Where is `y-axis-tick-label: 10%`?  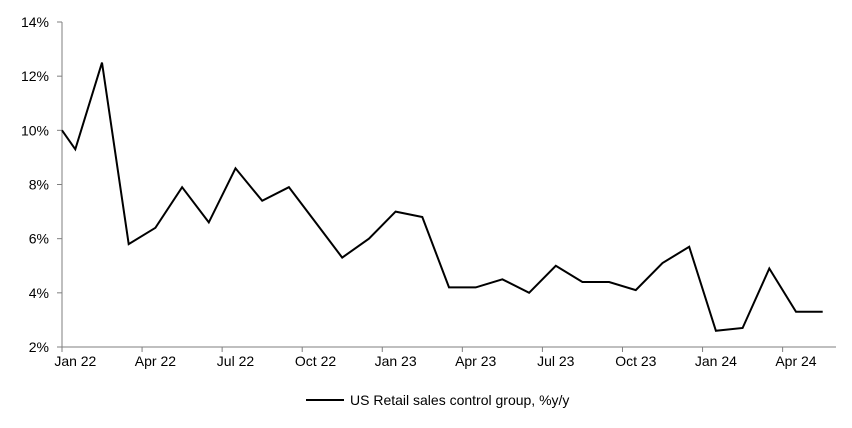
y-axis-tick-label: 10% is located at coordinates (35, 130).